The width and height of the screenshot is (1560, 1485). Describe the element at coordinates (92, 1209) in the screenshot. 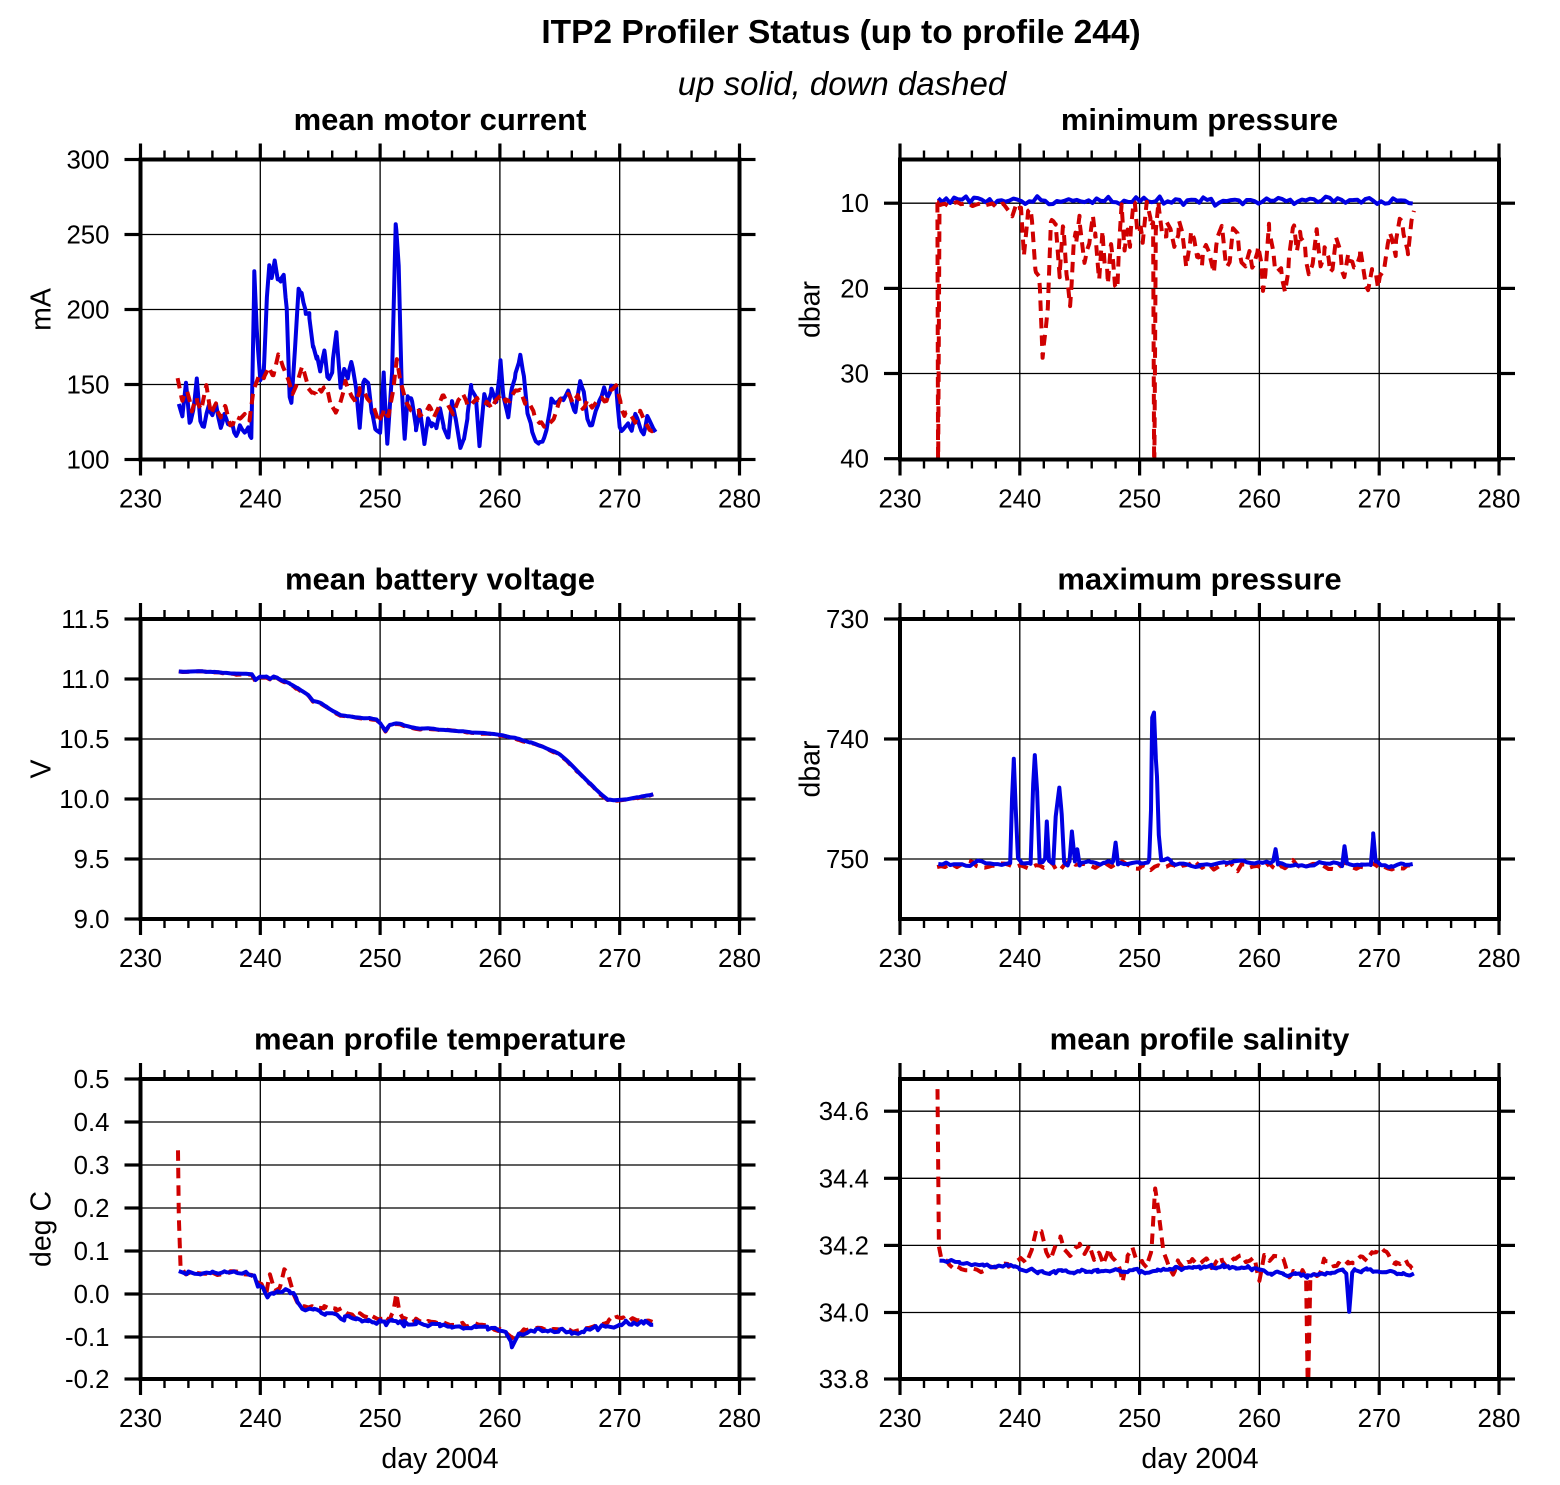

I see `svg-text: 0.2` at that location.